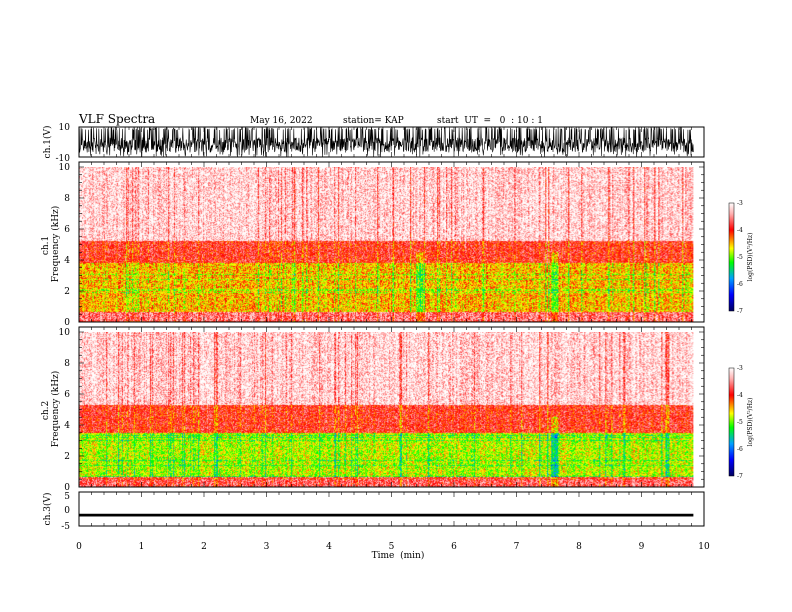 The image size is (792, 612). I want to click on ch1-cbar-tick-m7: -7, so click(740, 311).